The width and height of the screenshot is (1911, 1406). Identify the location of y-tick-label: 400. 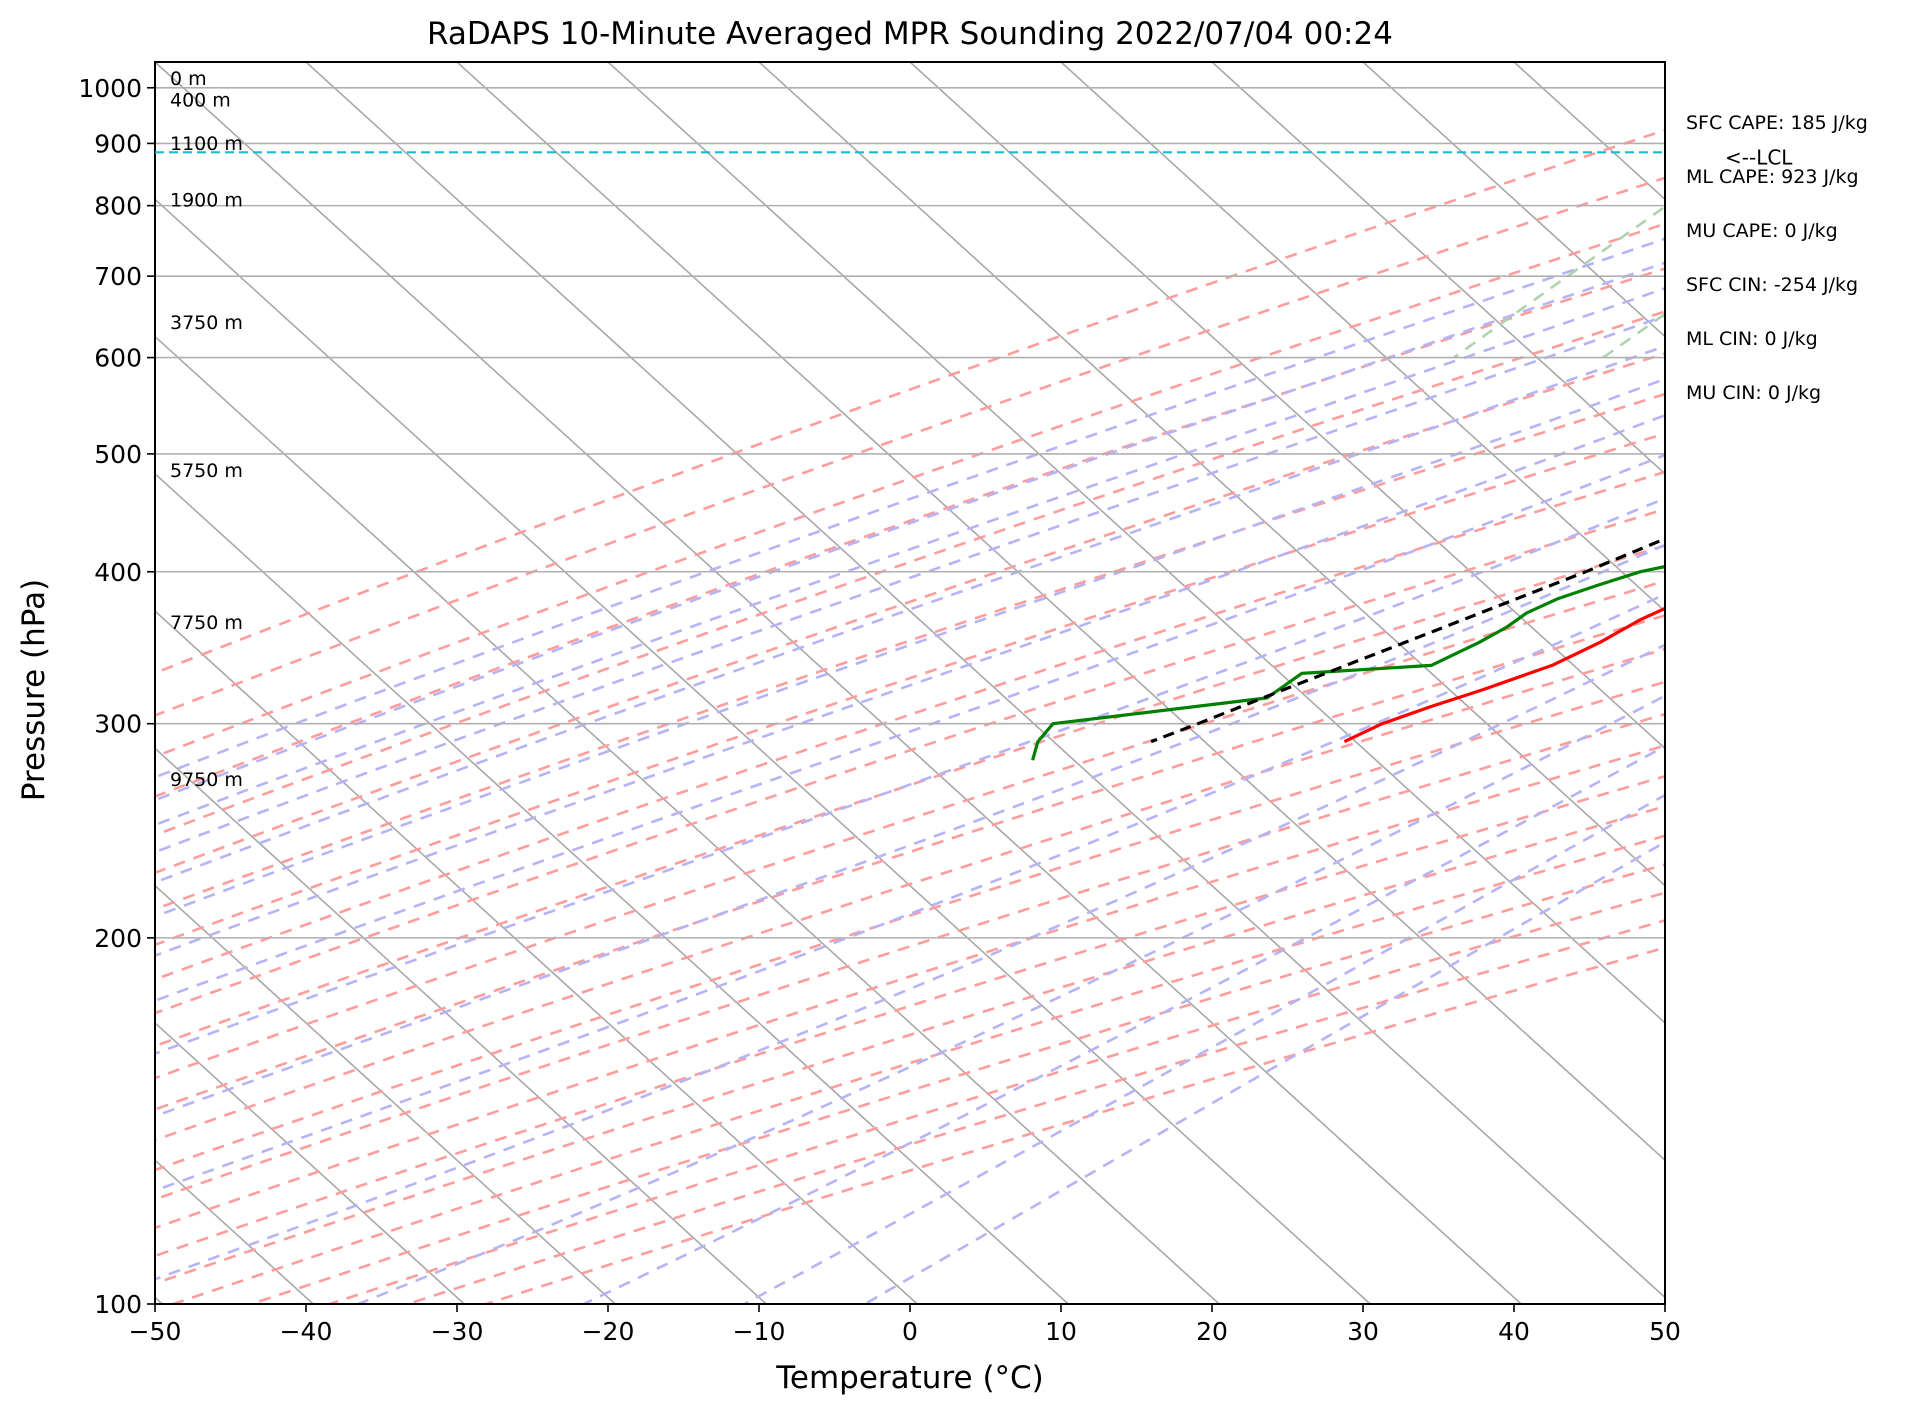
(118, 572).